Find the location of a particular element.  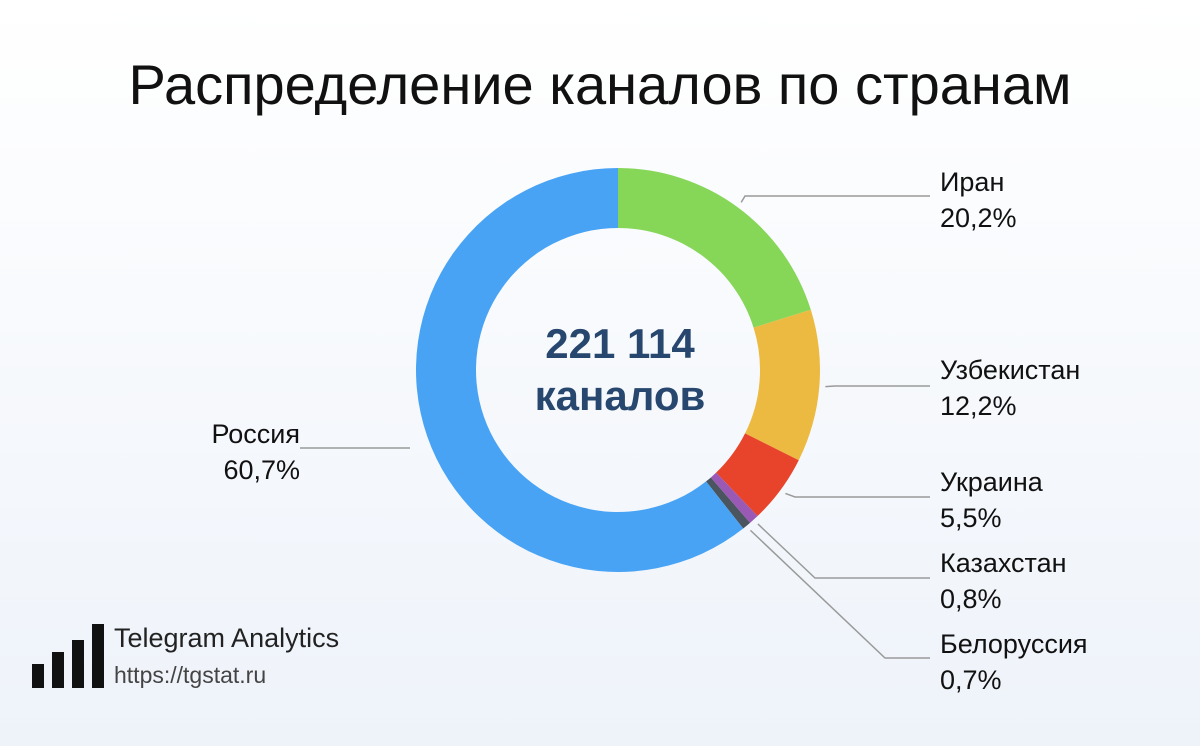

label-iran: Иран 20,2% is located at coordinates (978, 200).